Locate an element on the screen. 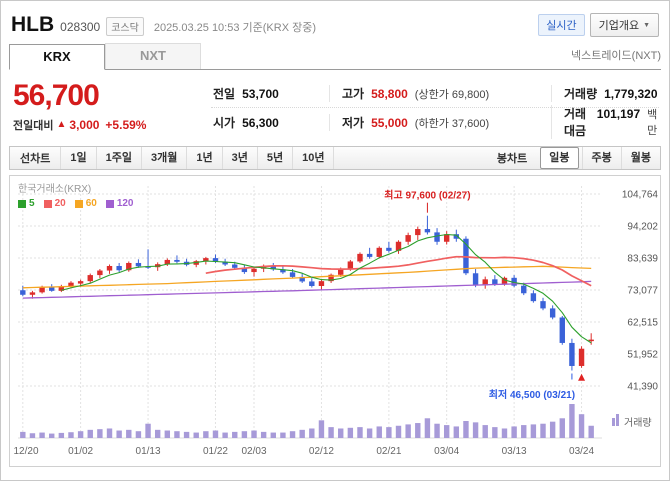  svg-text: 최고 97,600 (02/27) is located at coordinates (427, 195).